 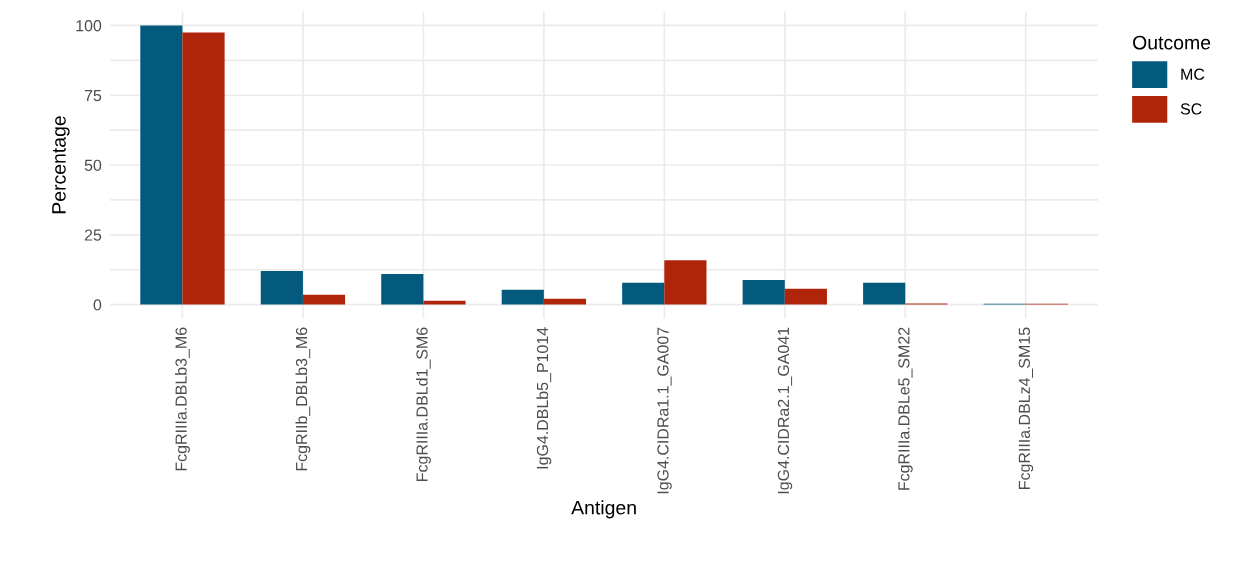 I want to click on legend-label: MC, so click(x=1193, y=74).